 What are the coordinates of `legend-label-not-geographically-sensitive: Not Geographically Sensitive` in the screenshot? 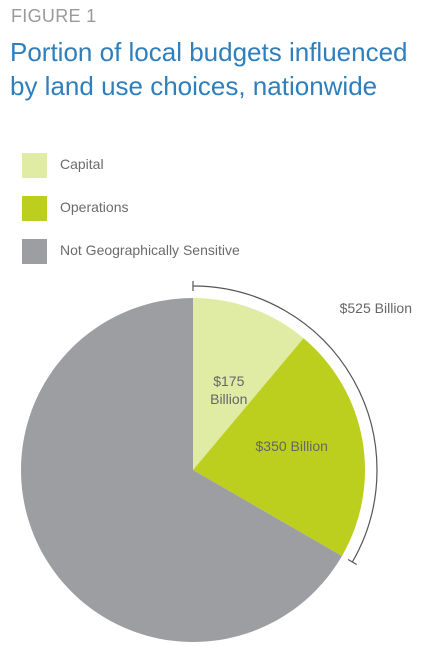 It's located at (150, 250).